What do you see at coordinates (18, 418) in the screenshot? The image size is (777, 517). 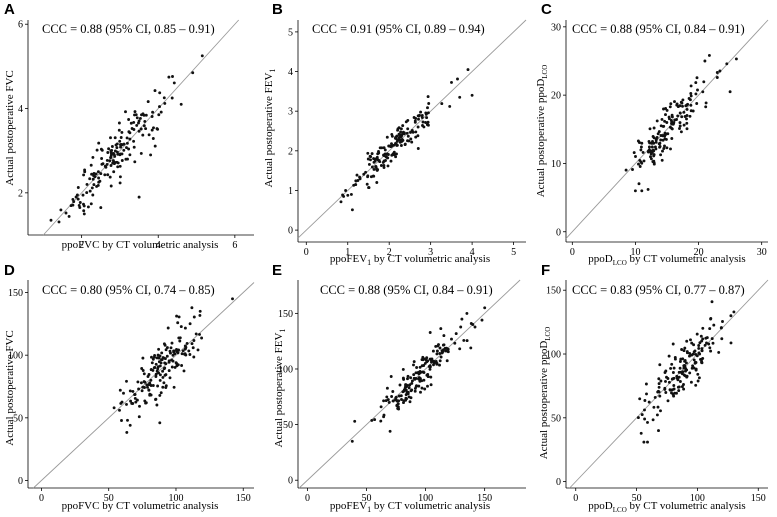 I see `panel-d-y-tick-label: 50` at bounding box center [18, 418].